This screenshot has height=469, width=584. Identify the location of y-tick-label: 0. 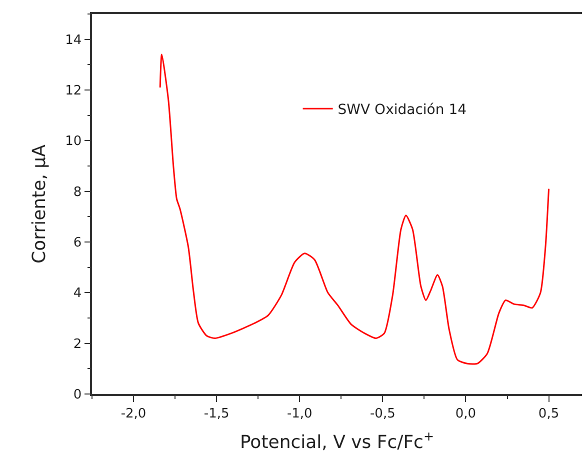
(77, 395).